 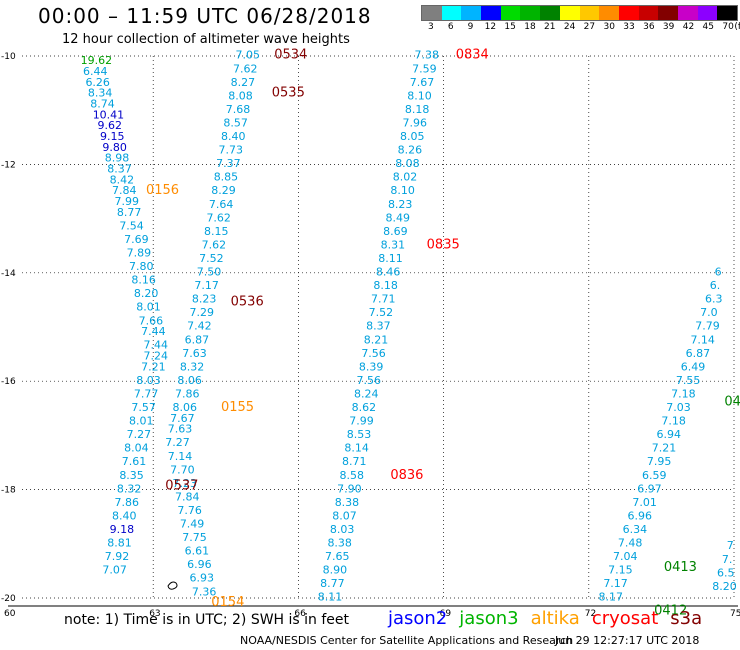 I want to click on legend-color-bar, so click(x=579, y=13).